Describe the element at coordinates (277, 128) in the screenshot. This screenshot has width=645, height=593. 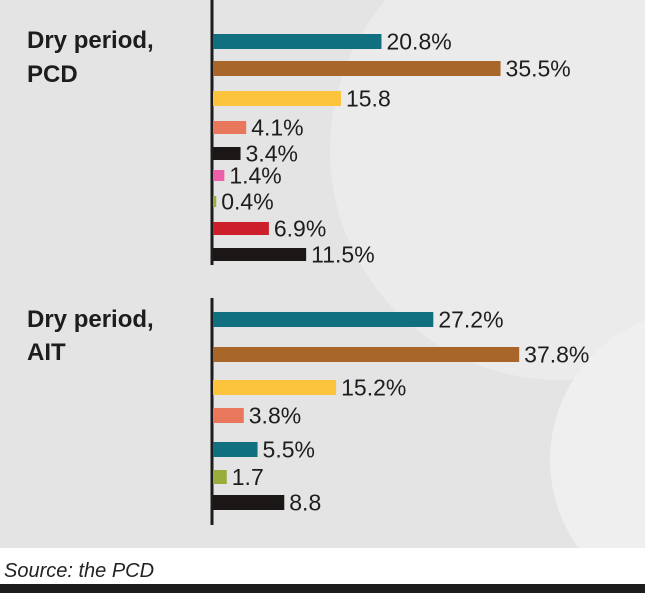
I see `data-label: 4.1%` at that location.